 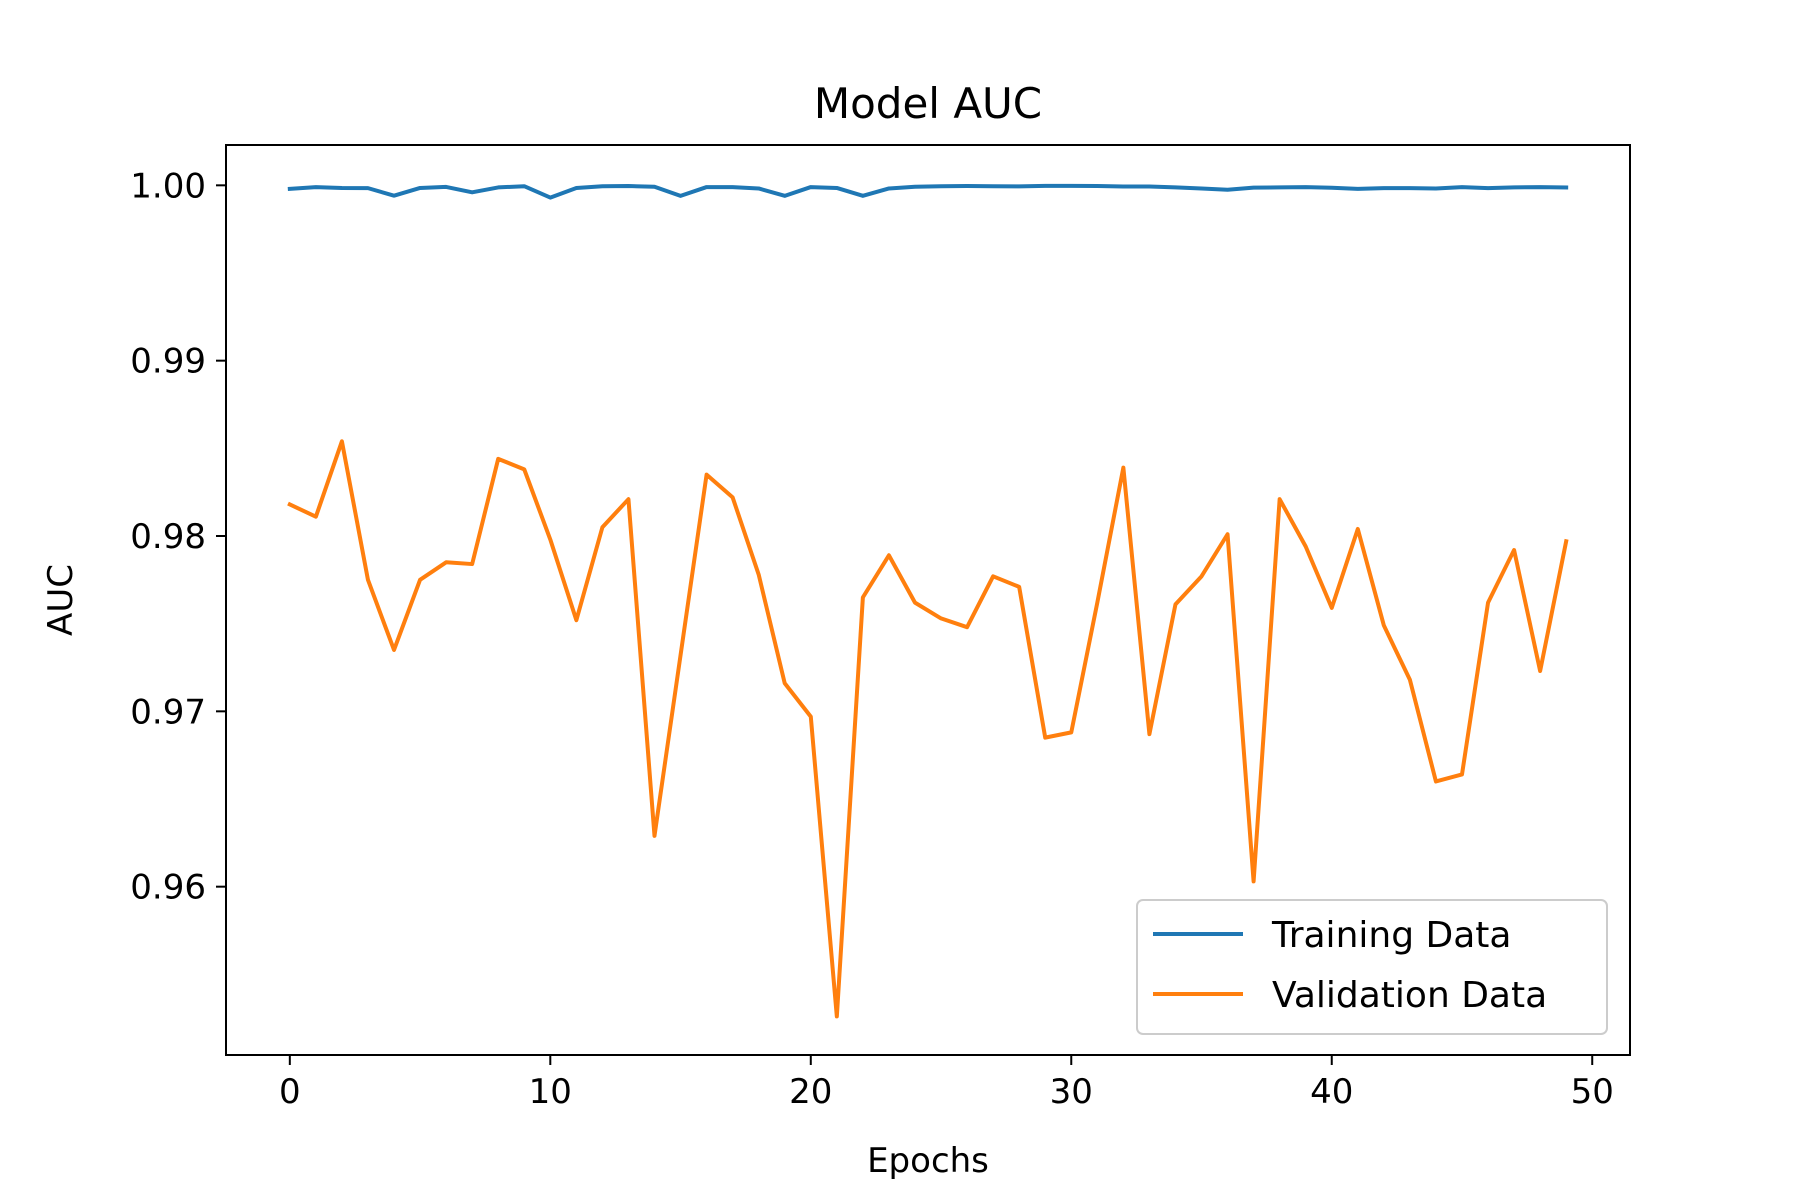 What do you see at coordinates (168, 712) in the screenshot?
I see `y-tick-label: 0.97` at bounding box center [168, 712].